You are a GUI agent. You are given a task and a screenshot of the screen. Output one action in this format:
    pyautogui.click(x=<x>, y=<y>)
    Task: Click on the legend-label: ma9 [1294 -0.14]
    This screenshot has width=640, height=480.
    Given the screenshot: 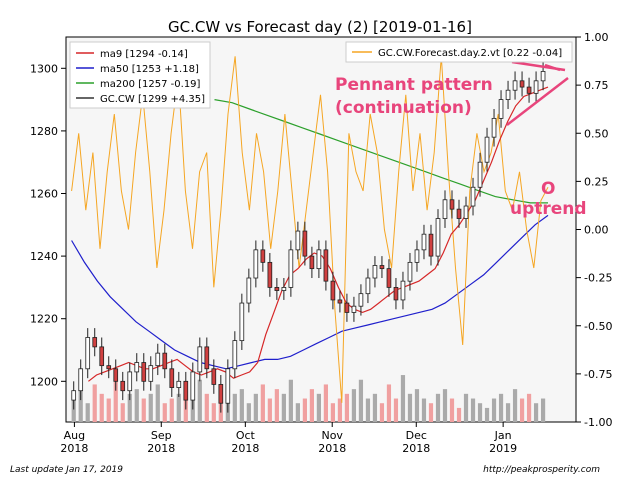 What is the action you would take?
    pyautogui.click(x=144, y=54)
    